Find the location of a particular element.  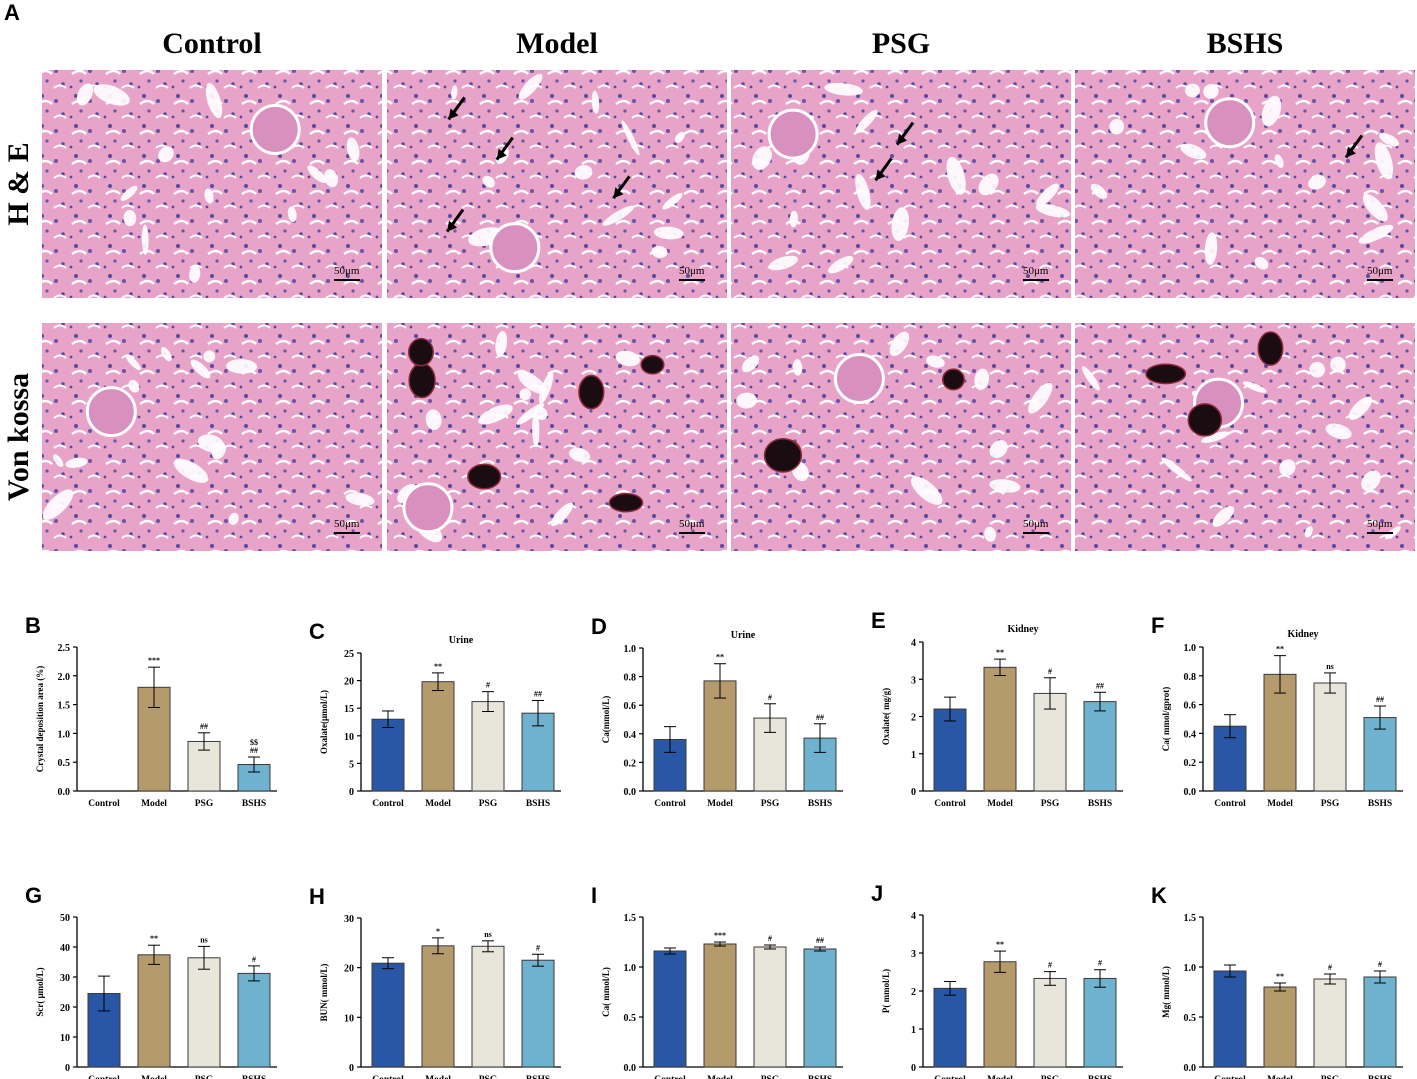

y-axis-label: Ca(mmol/L) is located at coordinates (606, 720).